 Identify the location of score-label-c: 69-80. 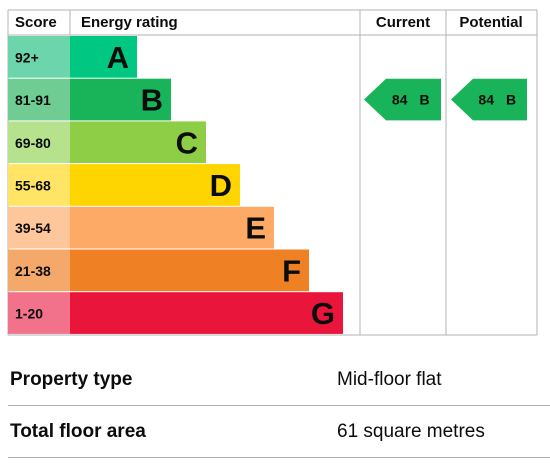
(33, 143).